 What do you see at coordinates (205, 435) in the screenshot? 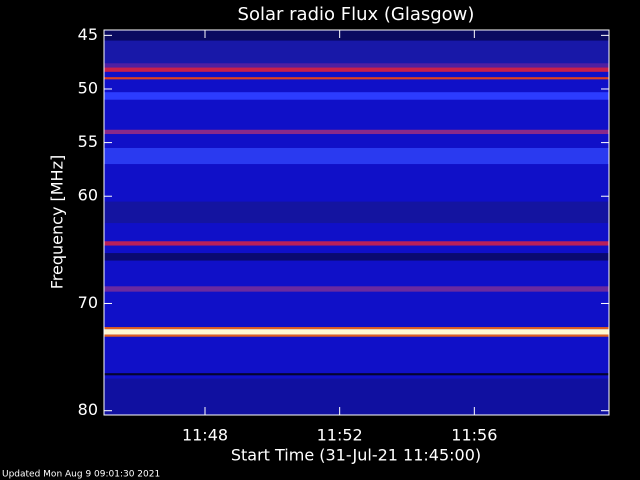
I see `x-tick-label: 11:48` at bounding box center [205, 435].